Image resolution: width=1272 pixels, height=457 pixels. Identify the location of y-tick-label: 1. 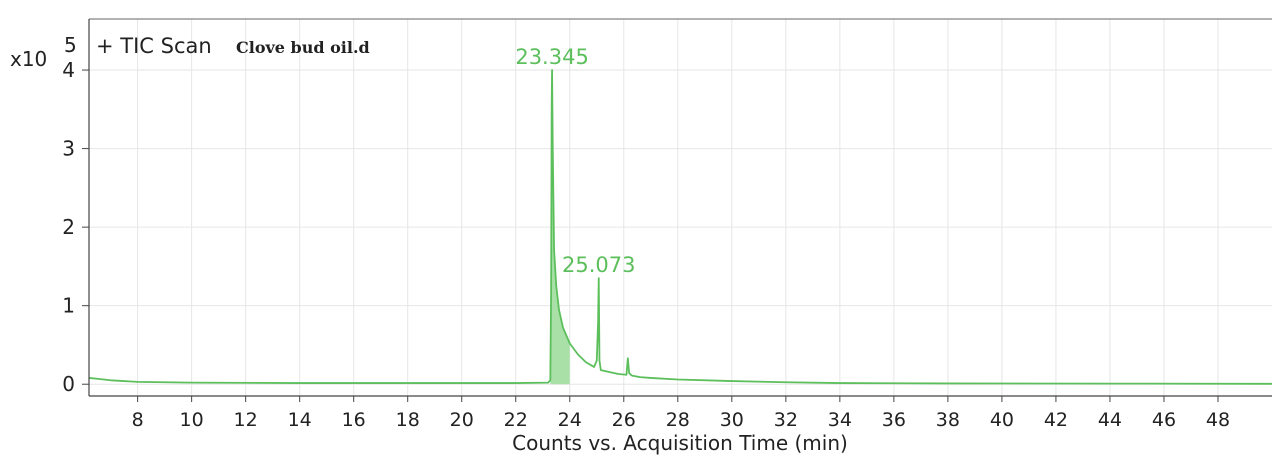
(68, 306).